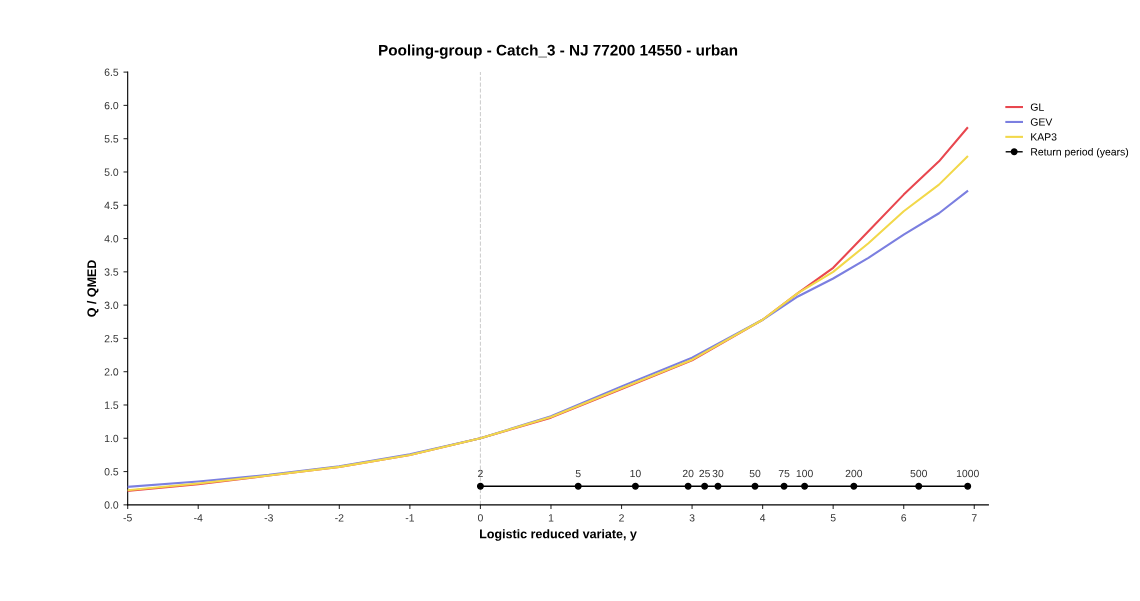 The height and width of the screenshot is (601, 1140). I want to click on y-tick-label: 5.0, so click(111, 172).